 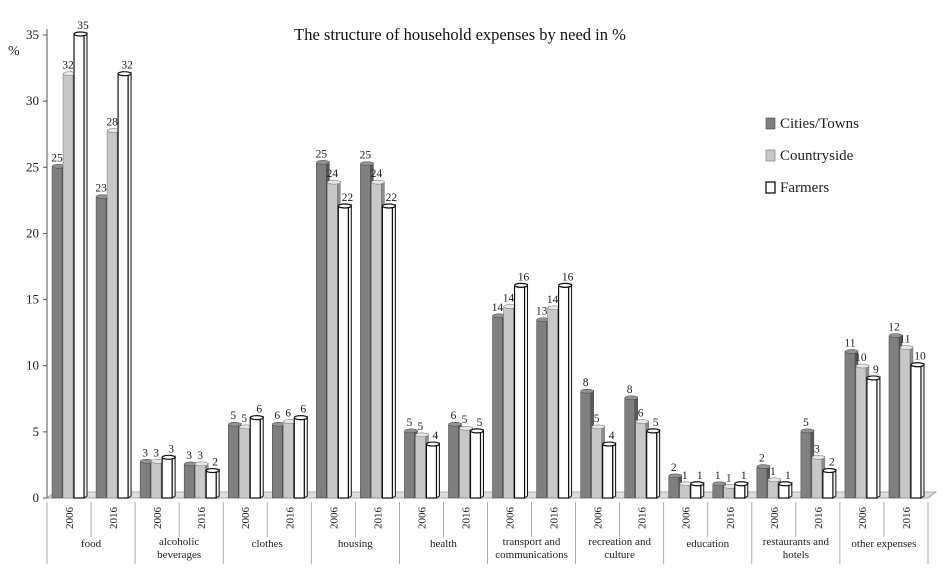 What do you see at coordinates (36, 431) in the screenshot?
I see `y-tick-label: 5` at bounding box center [36, 431].